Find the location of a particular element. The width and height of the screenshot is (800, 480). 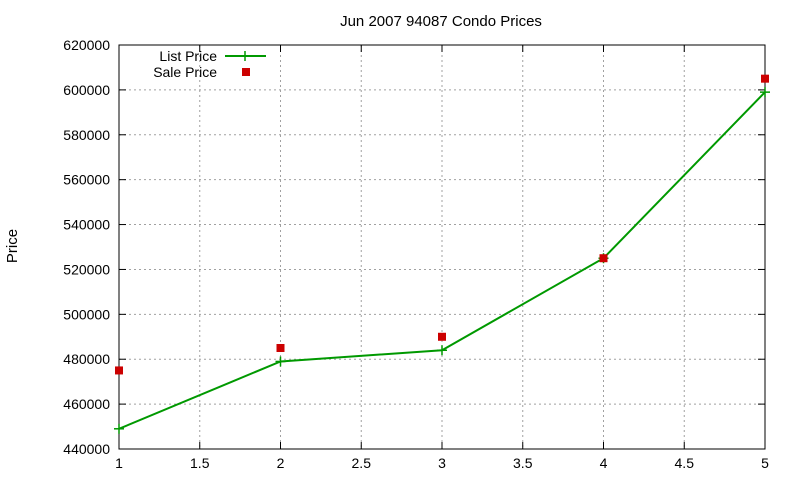

x-tick-label: 1.5 is located at coordinates (200, 463).